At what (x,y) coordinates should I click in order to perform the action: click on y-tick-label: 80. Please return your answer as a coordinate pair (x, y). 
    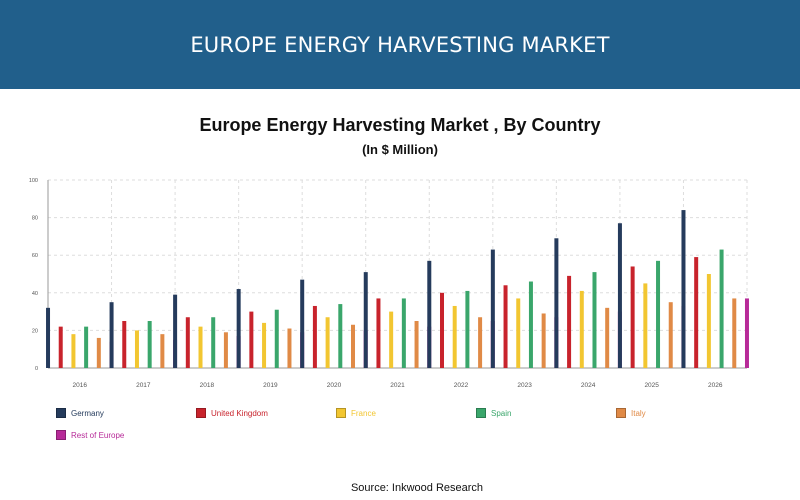
    Looking at the image, I should click on (35, 219).